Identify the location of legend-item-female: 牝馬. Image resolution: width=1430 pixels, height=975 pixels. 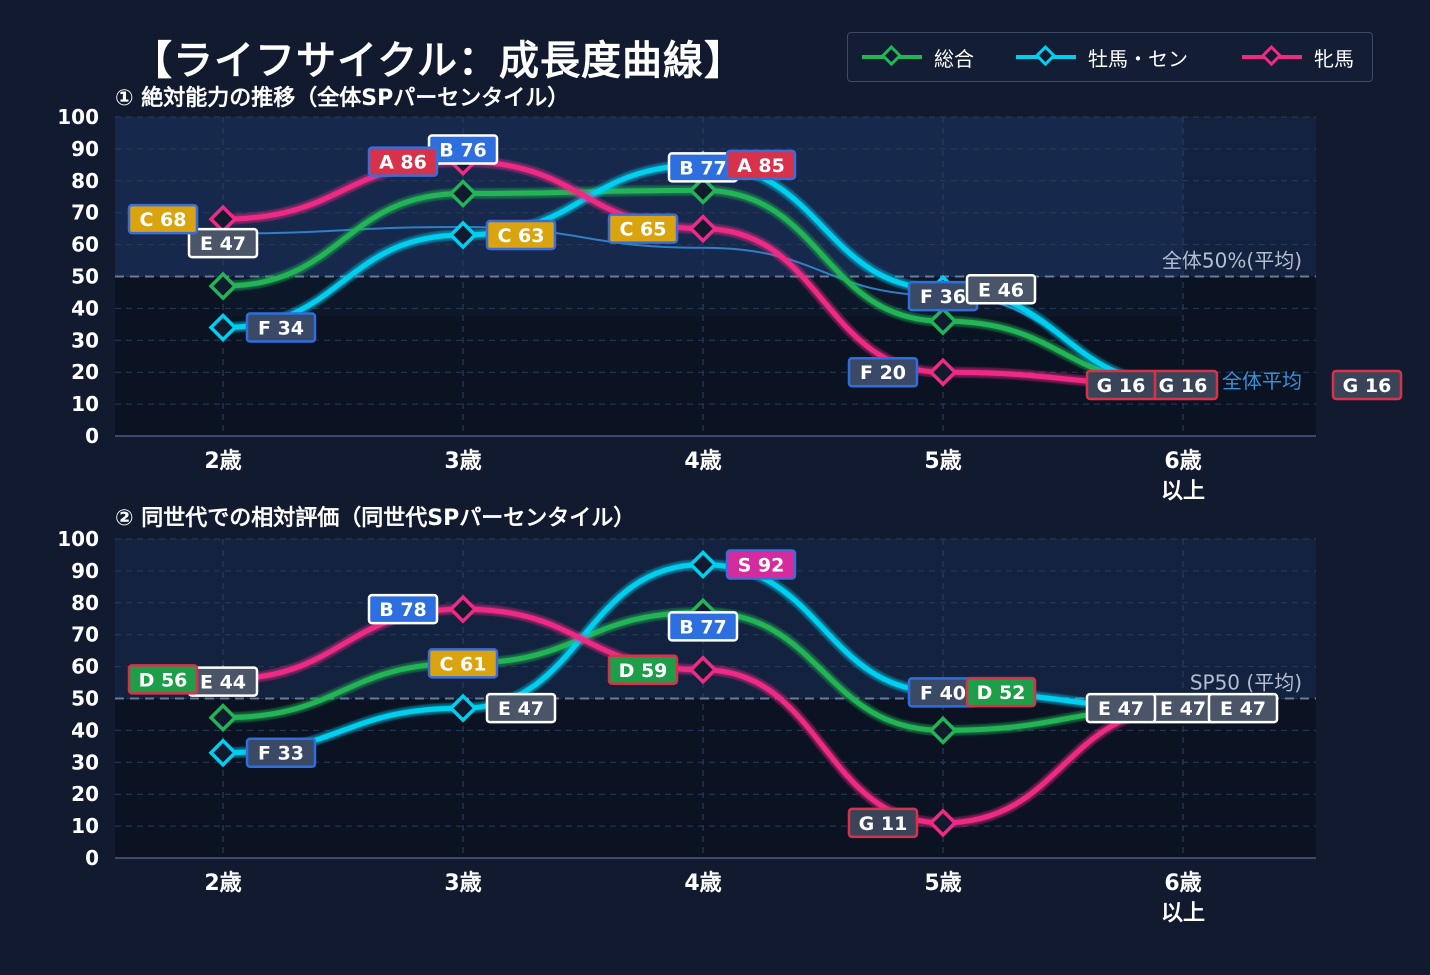
(1297, 57).